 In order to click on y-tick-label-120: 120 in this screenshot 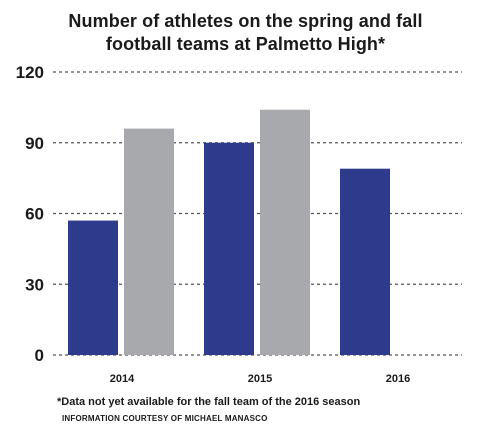, I will do `click(30, 72)`.